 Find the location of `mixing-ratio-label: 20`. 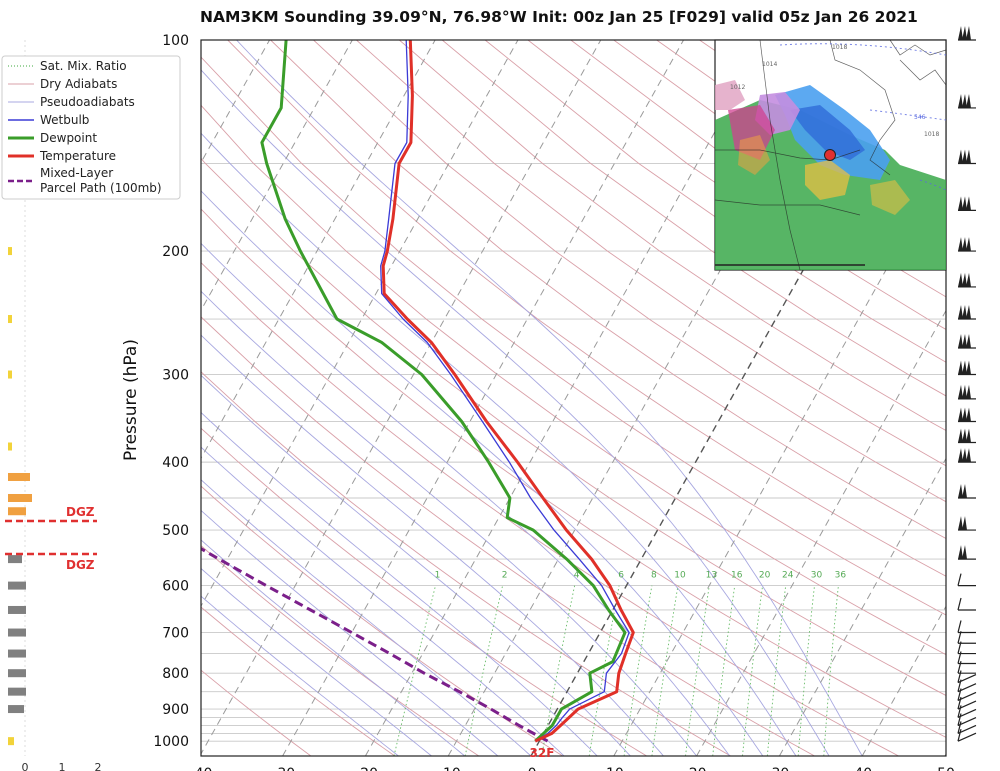

mixing-ratio-label: 20 is located at coordinates (765, 576).